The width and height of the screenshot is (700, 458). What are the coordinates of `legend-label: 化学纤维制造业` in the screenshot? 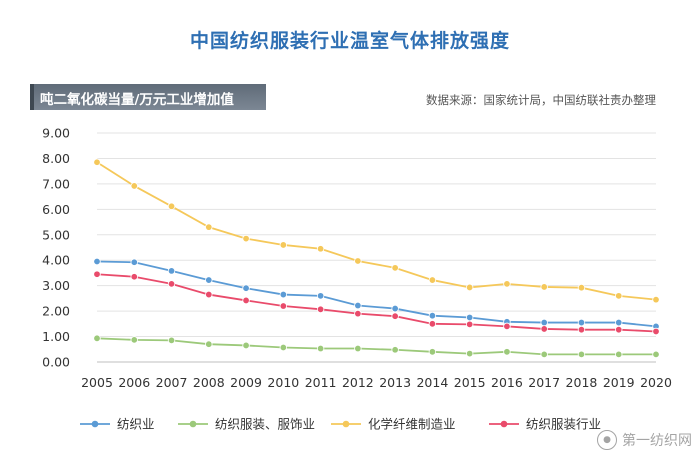 It's located at (412, 424).